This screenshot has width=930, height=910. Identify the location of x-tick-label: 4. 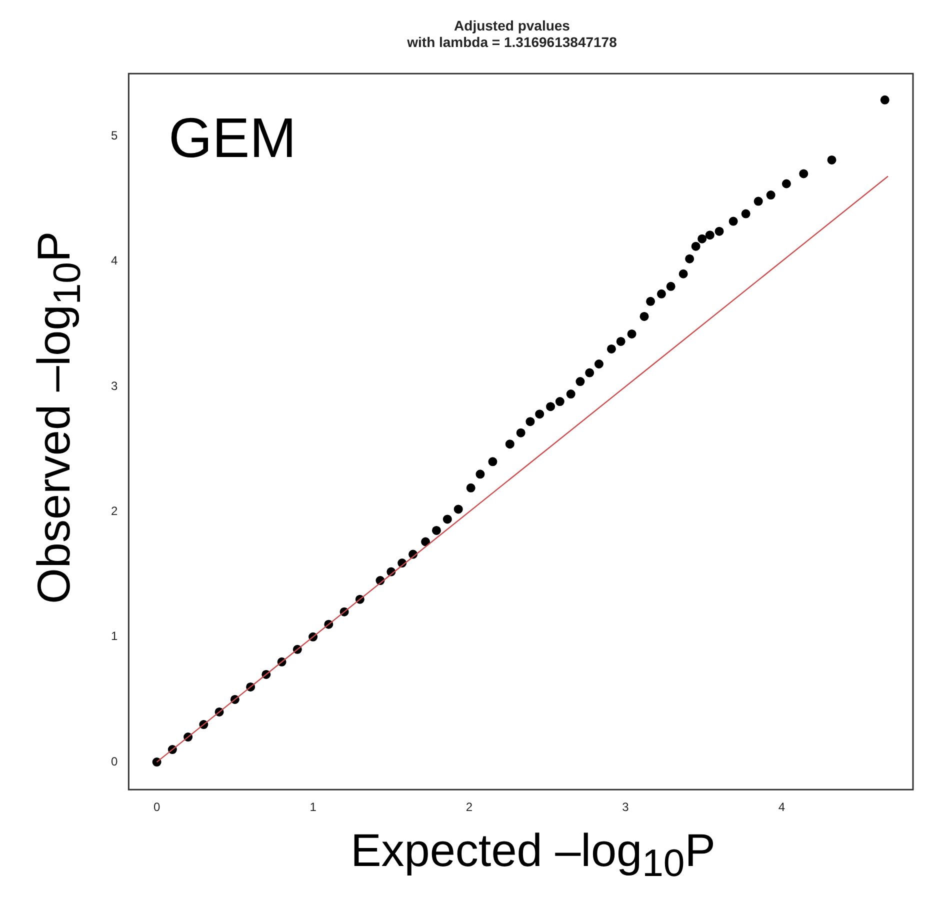
(782, 807).